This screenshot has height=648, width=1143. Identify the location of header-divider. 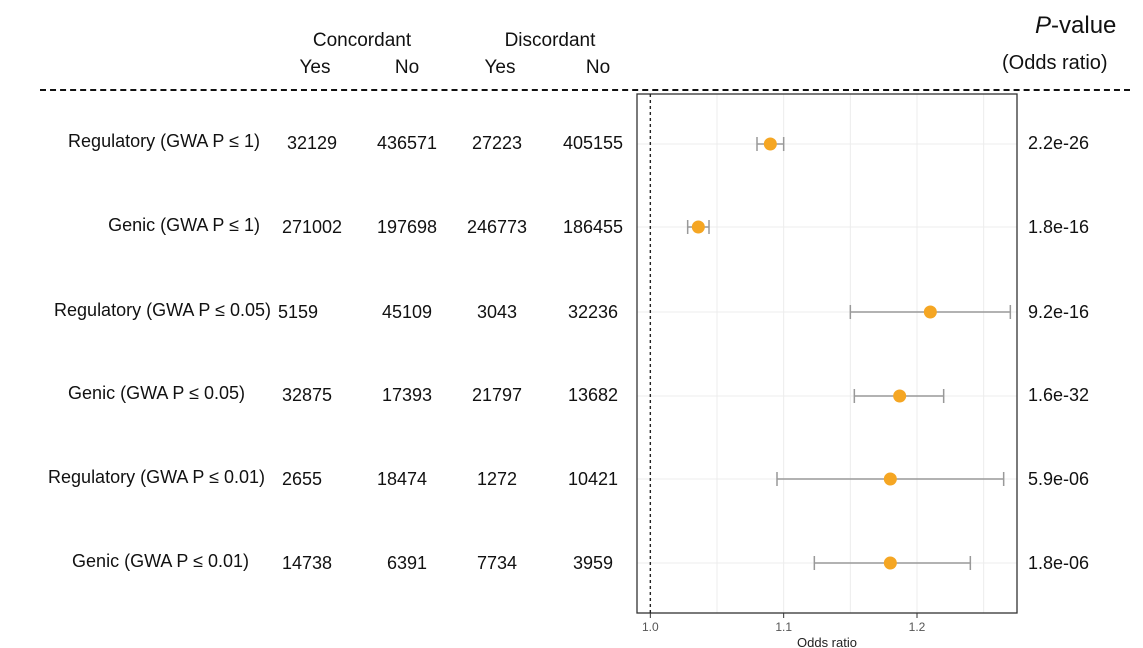
(585, 90).